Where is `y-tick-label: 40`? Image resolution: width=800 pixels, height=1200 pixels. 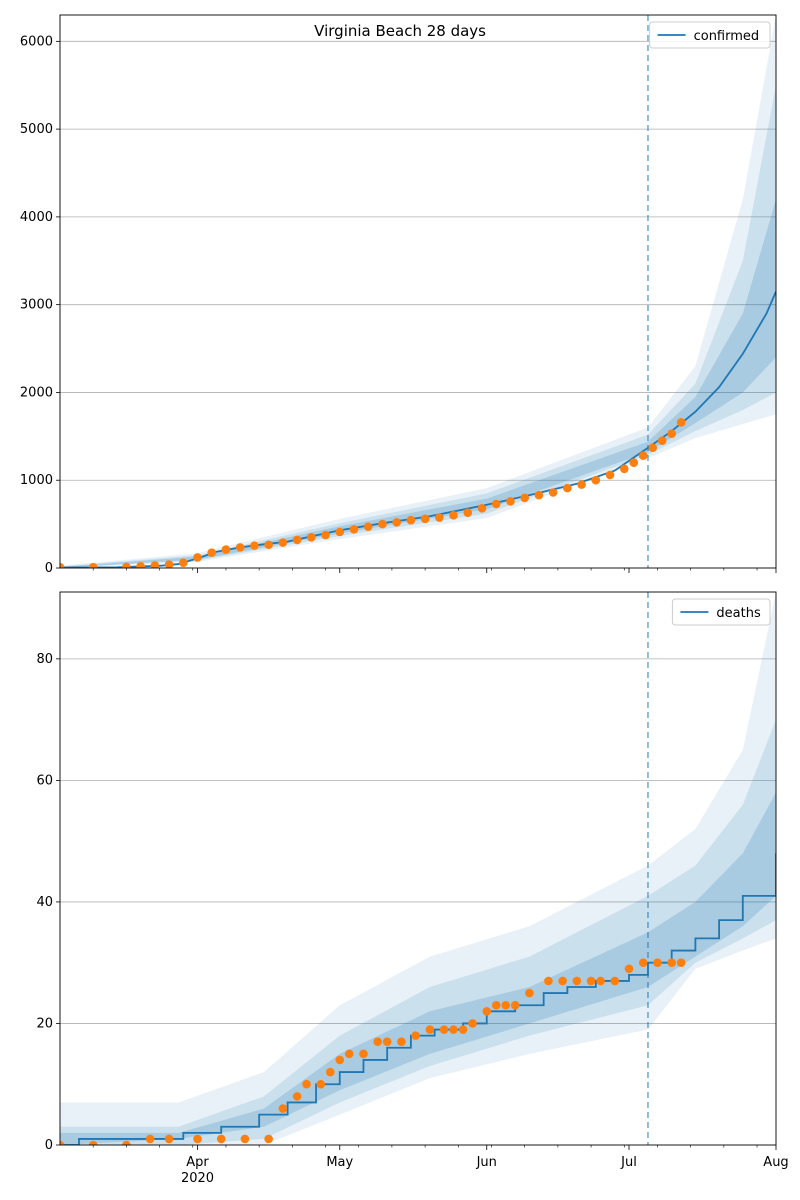 y-tick-label: 40 is located at coordinates (44, 902).